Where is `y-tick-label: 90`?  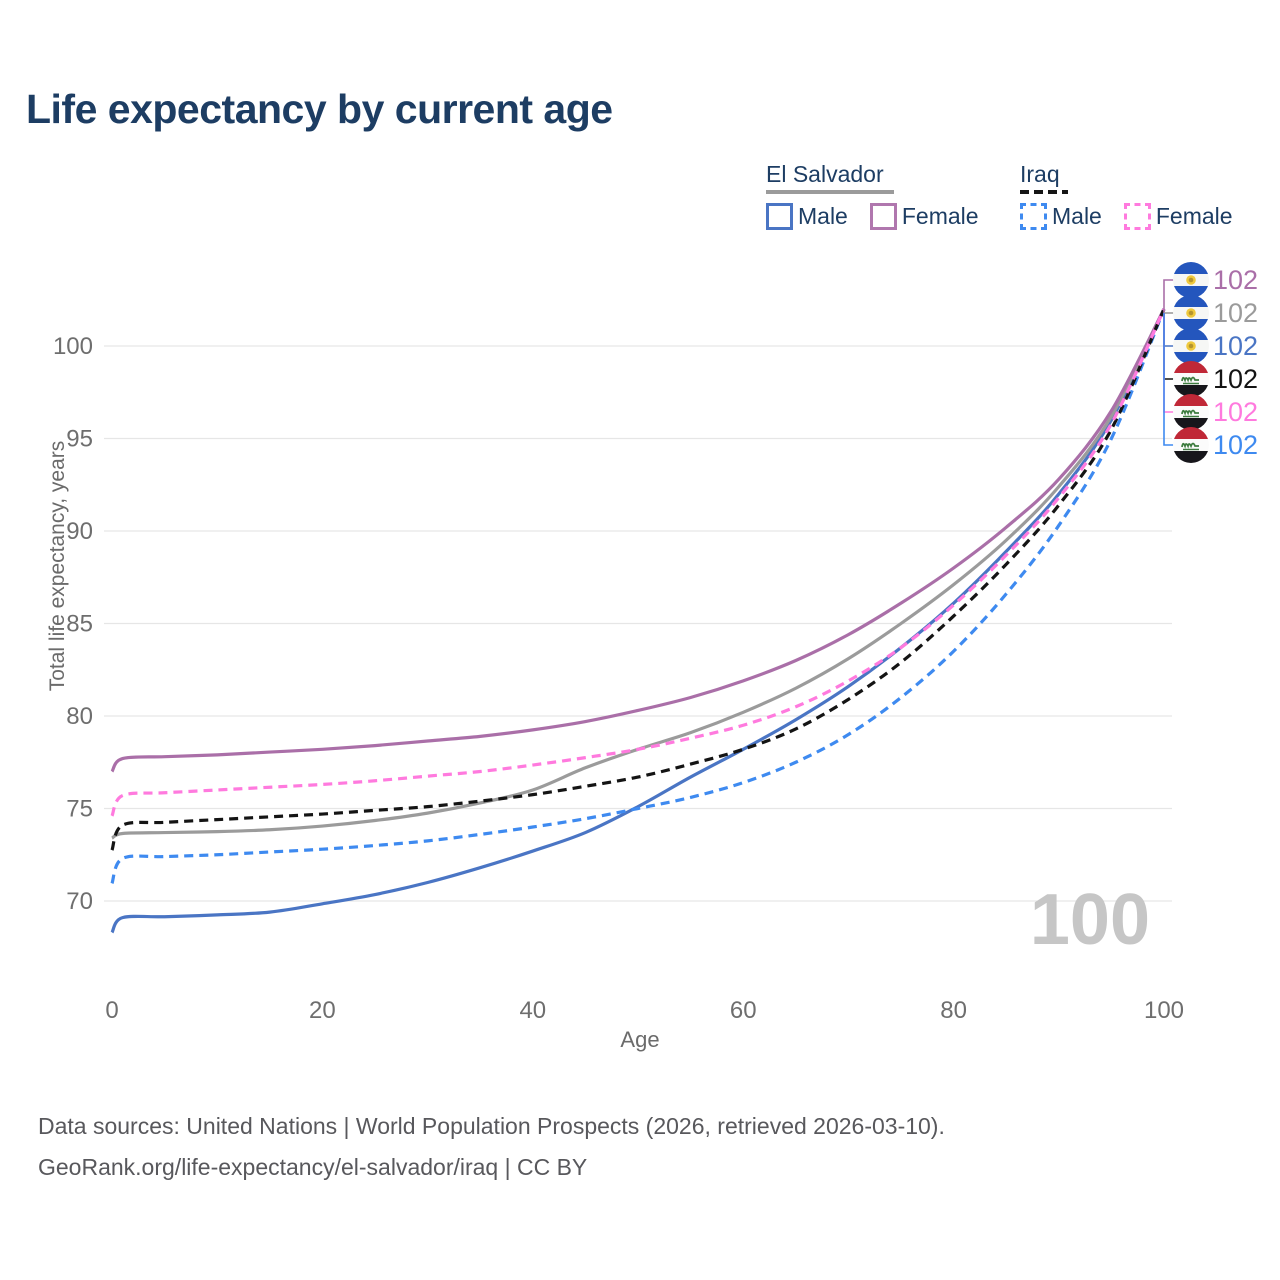
y-tick-label: 90 is located at coordinates (79, 531).